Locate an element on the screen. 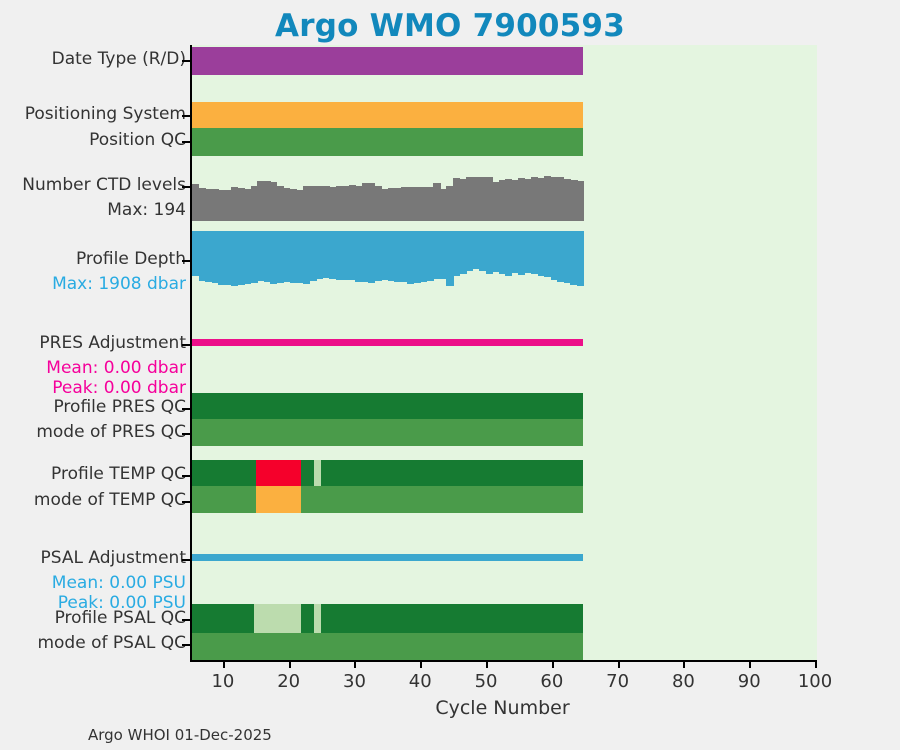  bars-number-ctd-levels is located at coordinates (504, 197).